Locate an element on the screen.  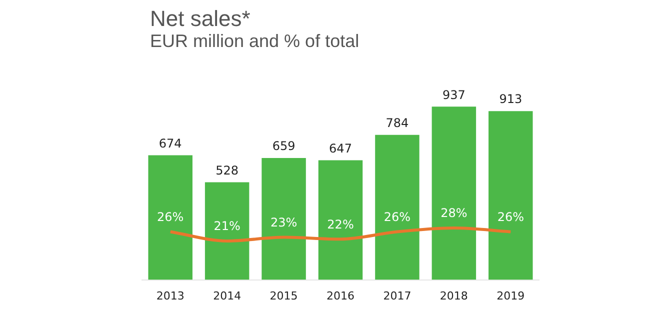
x-tick-label: 2015 is located at coordinates (284, 295).